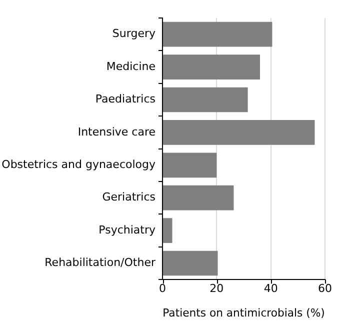 The width and height of the screenshot is (345, 328). What do you see at coordinates (79, 165) in the screenshot?
I see `y-tick-label: Obstetrics and gynaecology` at bounding box center [79, 165].